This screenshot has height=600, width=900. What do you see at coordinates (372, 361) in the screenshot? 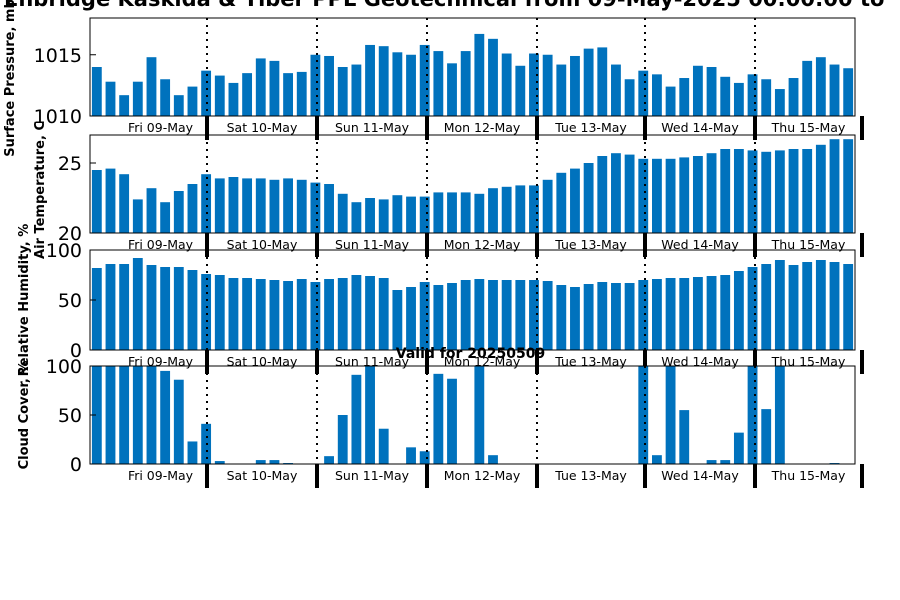
I see `day-label: Sun 11-May` at bounding box center [372, 361].